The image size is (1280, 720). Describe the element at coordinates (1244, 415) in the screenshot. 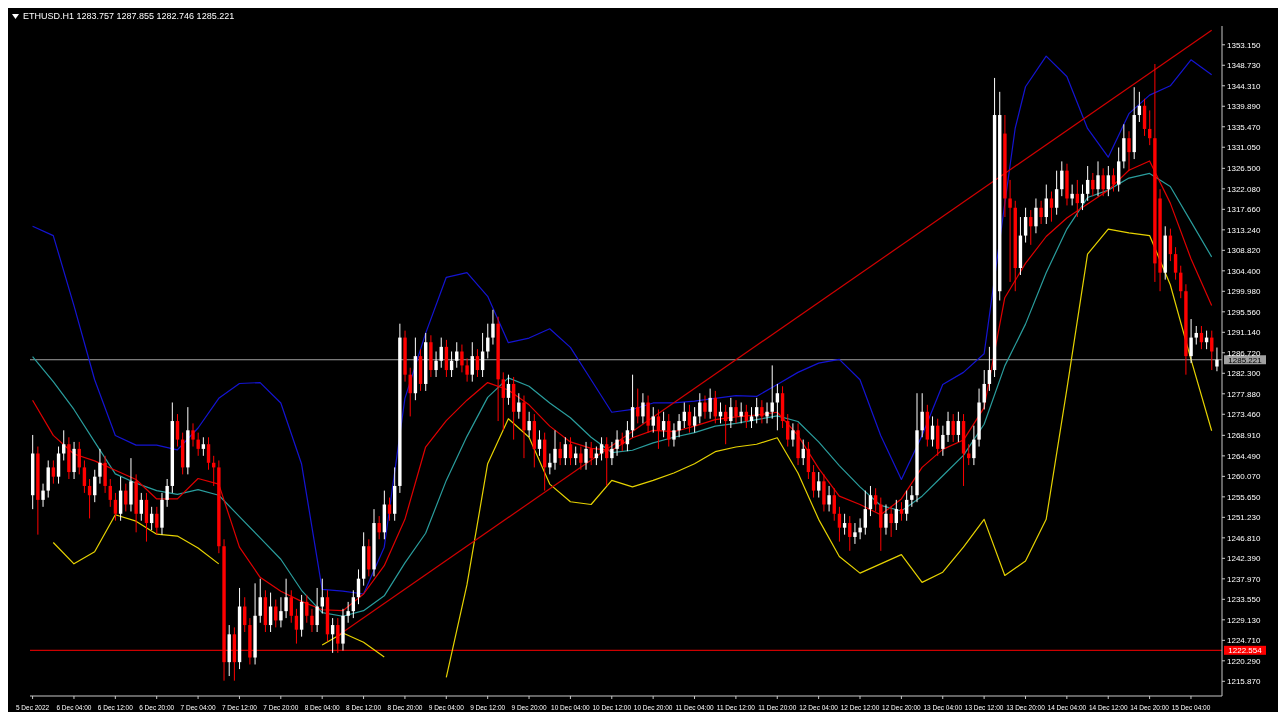

I see `y-tick-label: 1273.460` at that location.